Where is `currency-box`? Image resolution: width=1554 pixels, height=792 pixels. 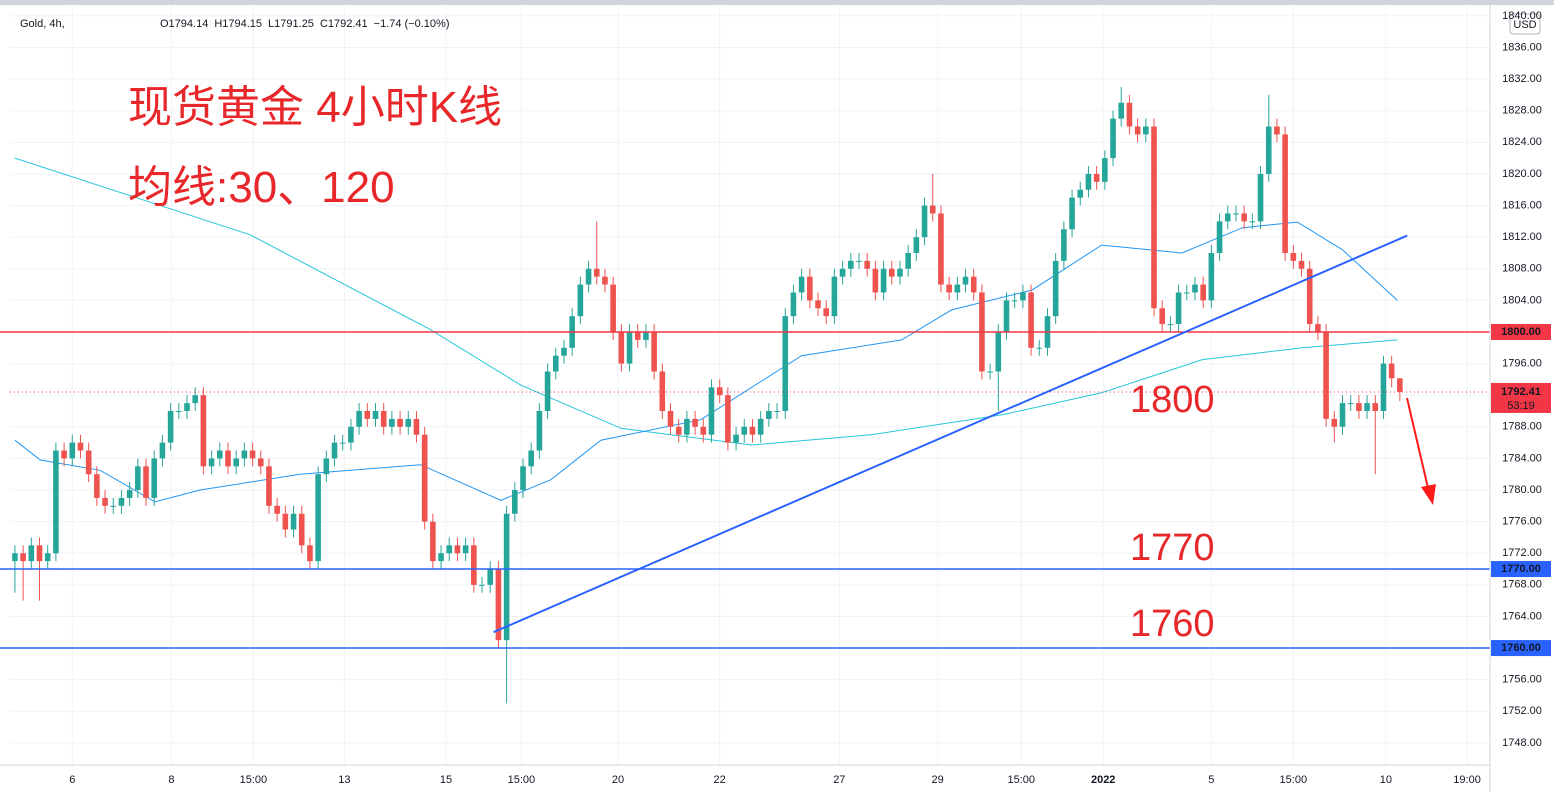
currency-box is located at coordinates (1525, 24).